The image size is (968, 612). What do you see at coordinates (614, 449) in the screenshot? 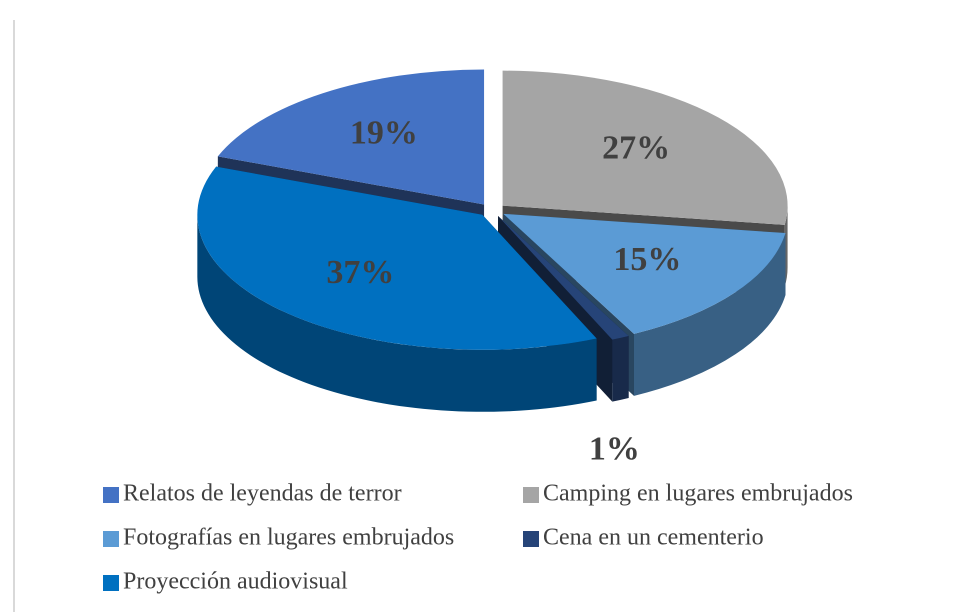
I see `data-label: 1%` at bounding box center [614, 449].